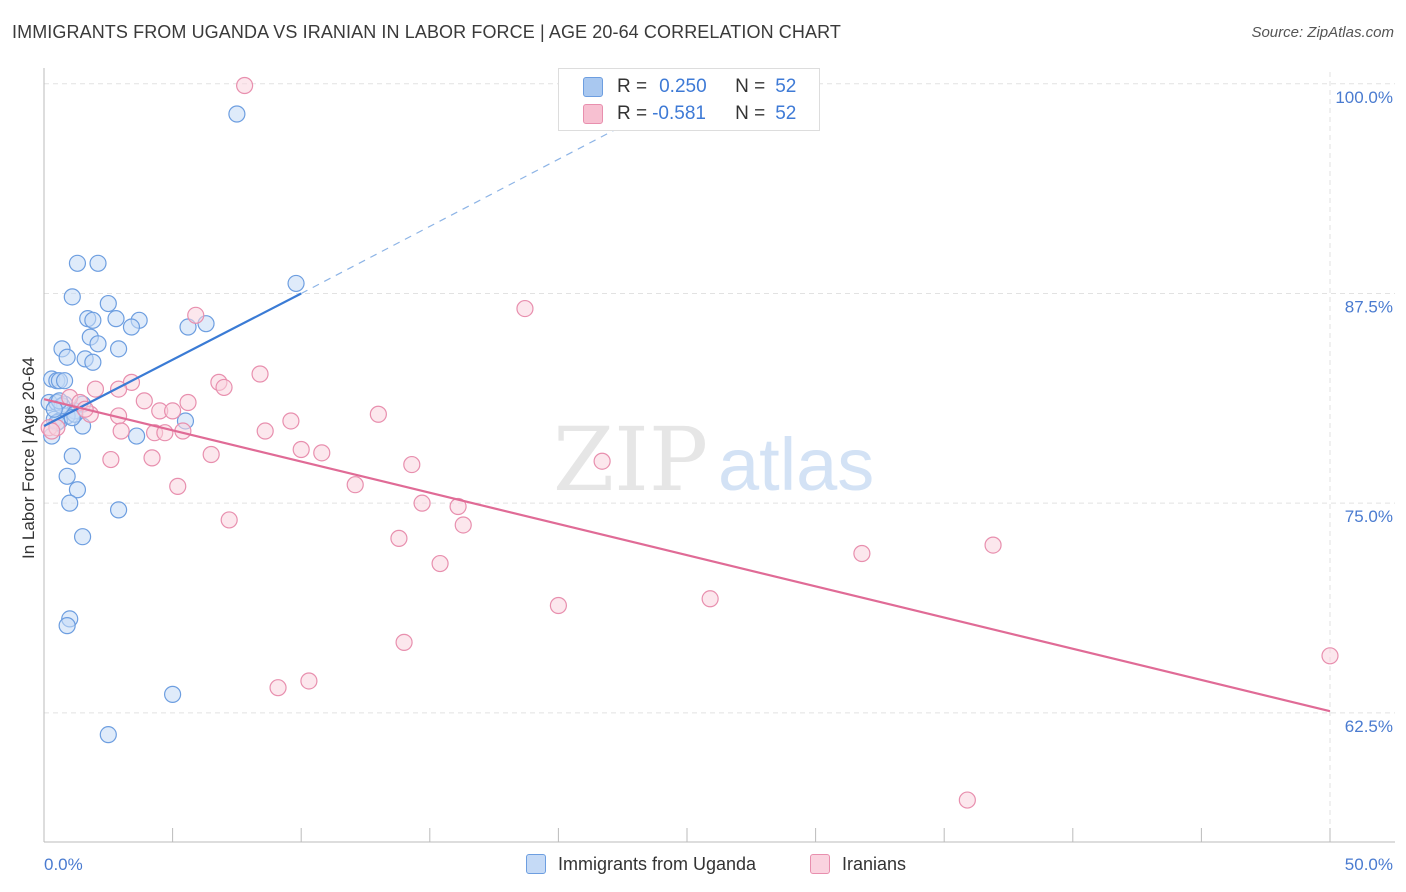 The image size is (1406, 892). What do you see at coordinates (593, 87) in the screenshot?
I see `legend-swatch-uganda` at bounding box center [593, 87].